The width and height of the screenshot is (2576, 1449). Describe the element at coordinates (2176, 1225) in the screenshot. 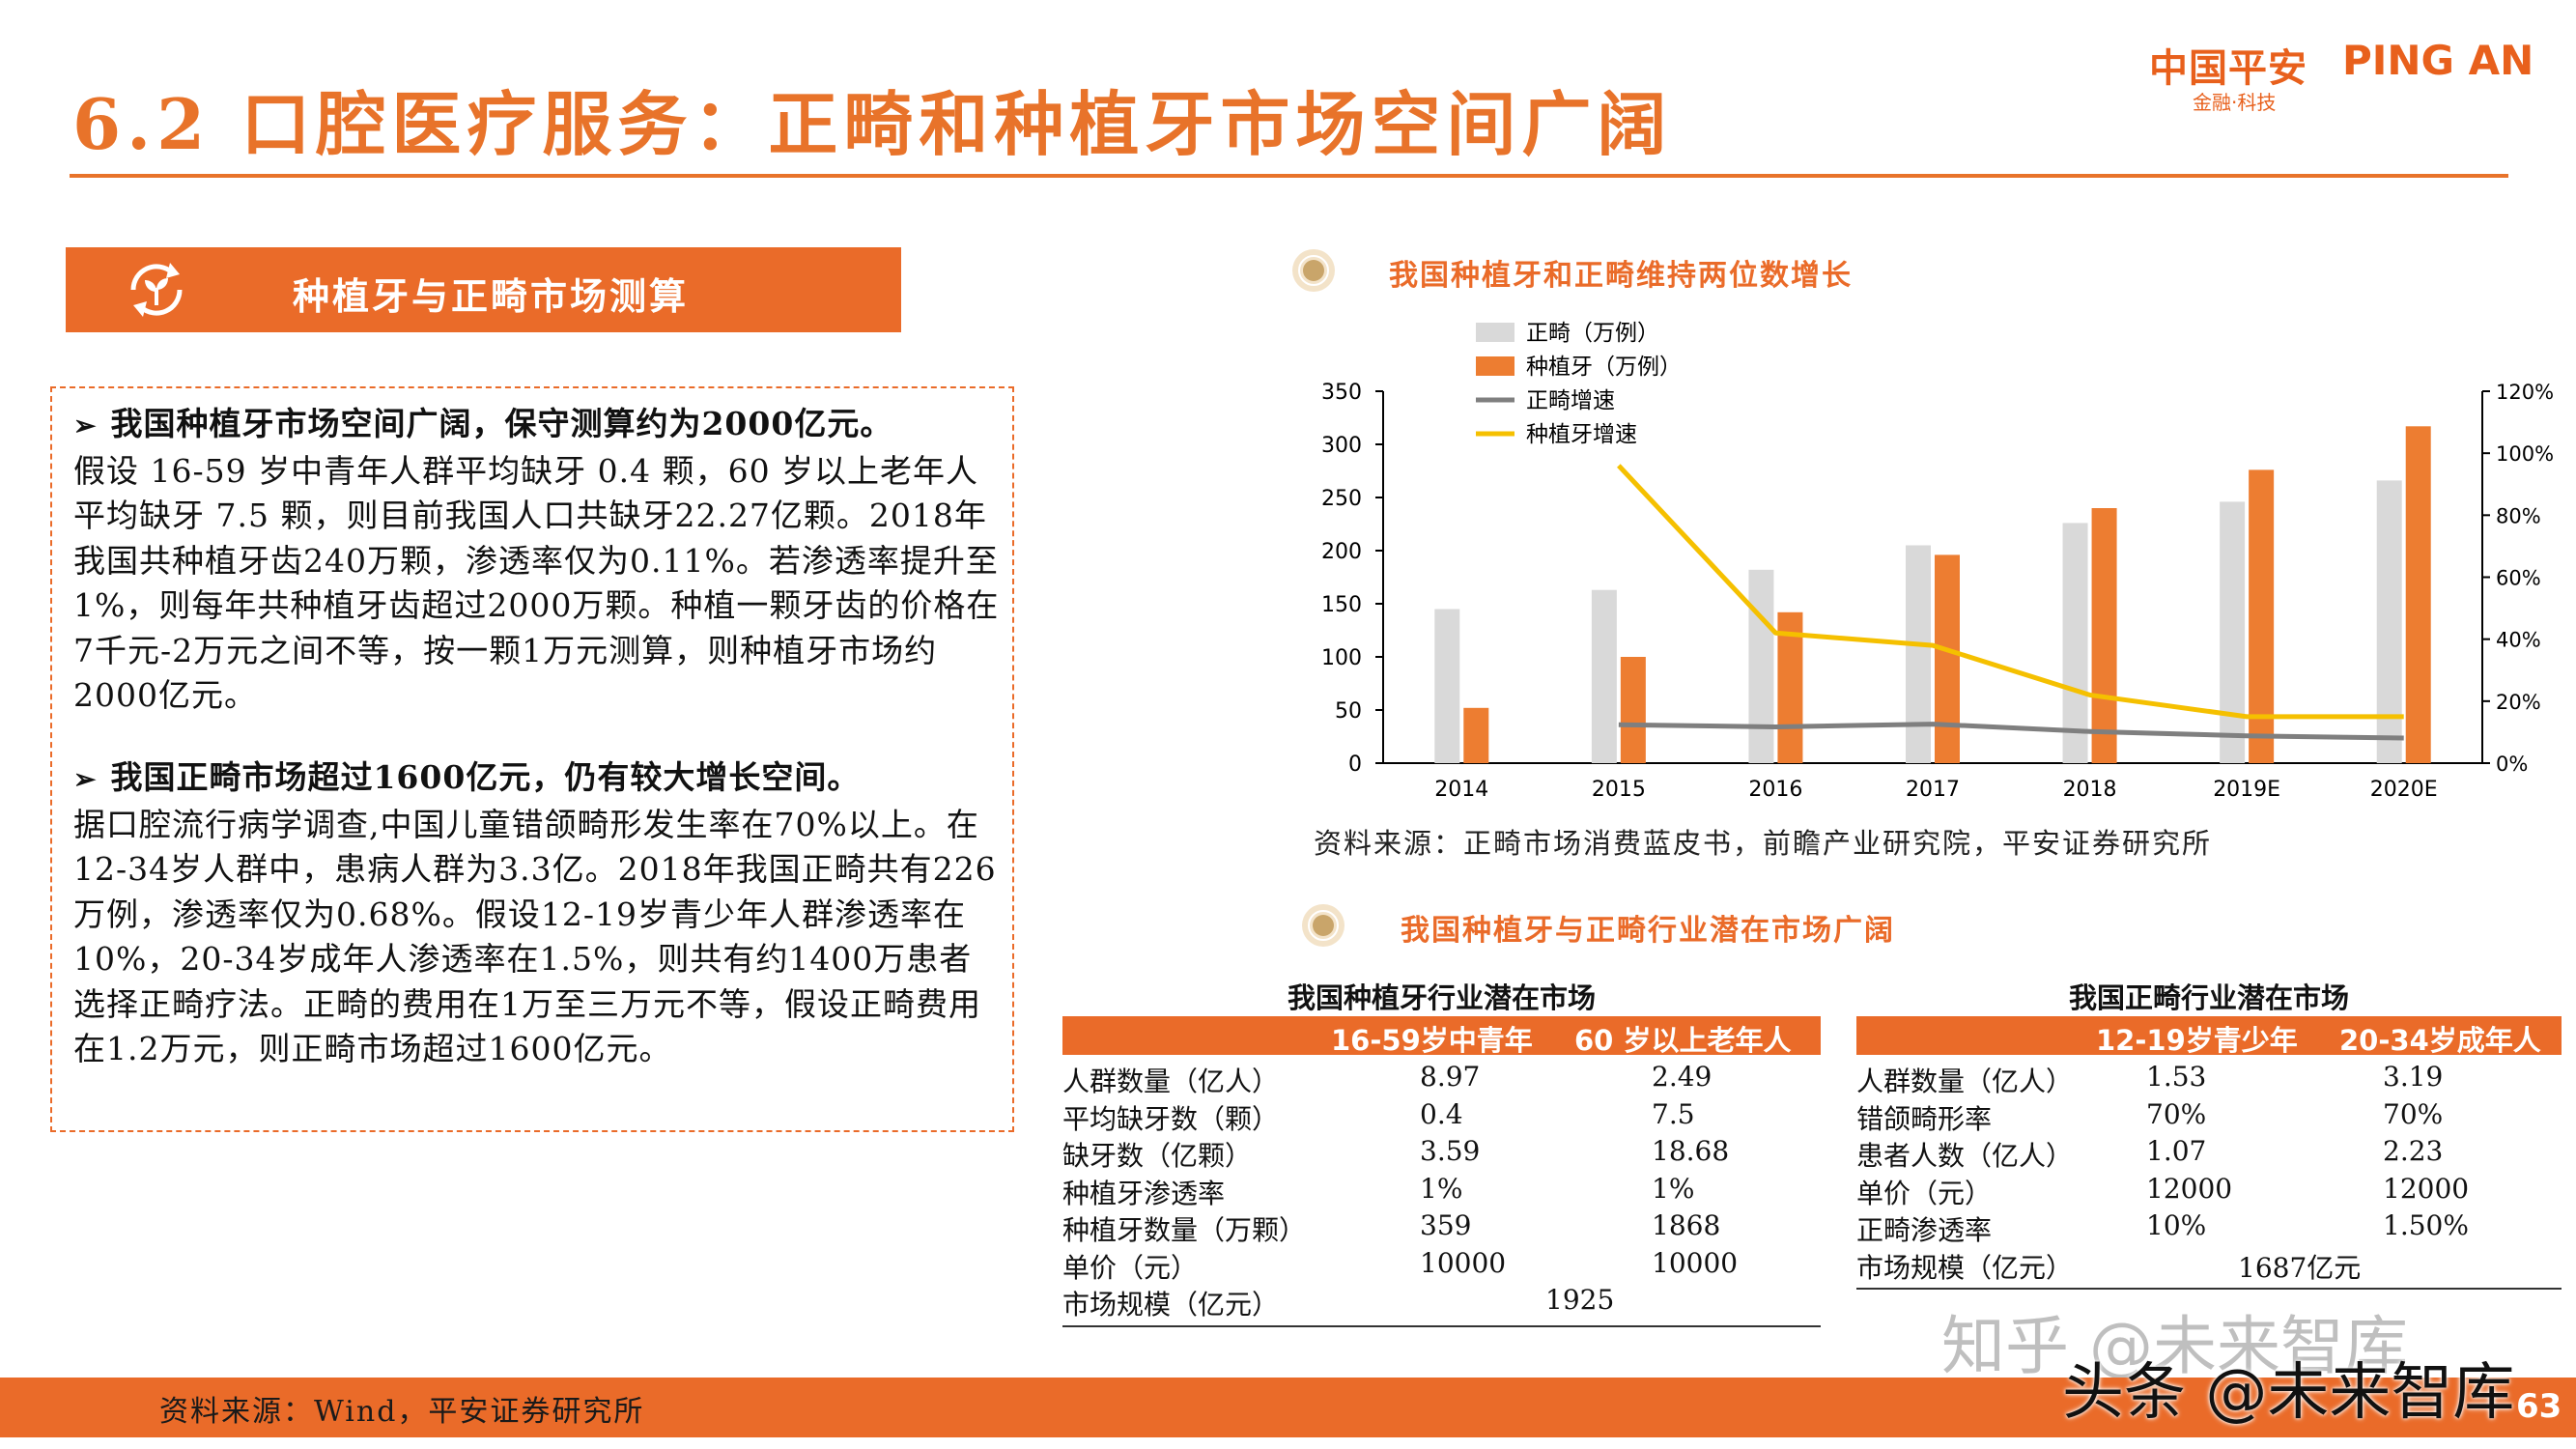

I see `row-value: 10%` at that location.